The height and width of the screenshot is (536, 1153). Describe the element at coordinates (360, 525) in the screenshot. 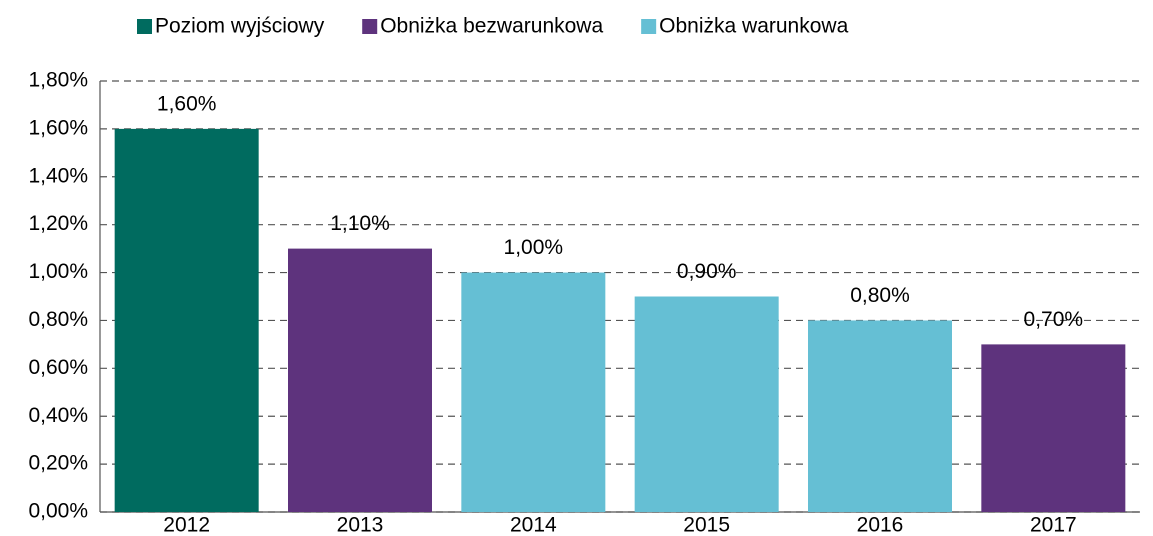

I see `x-tick-label: 2013` at that location.